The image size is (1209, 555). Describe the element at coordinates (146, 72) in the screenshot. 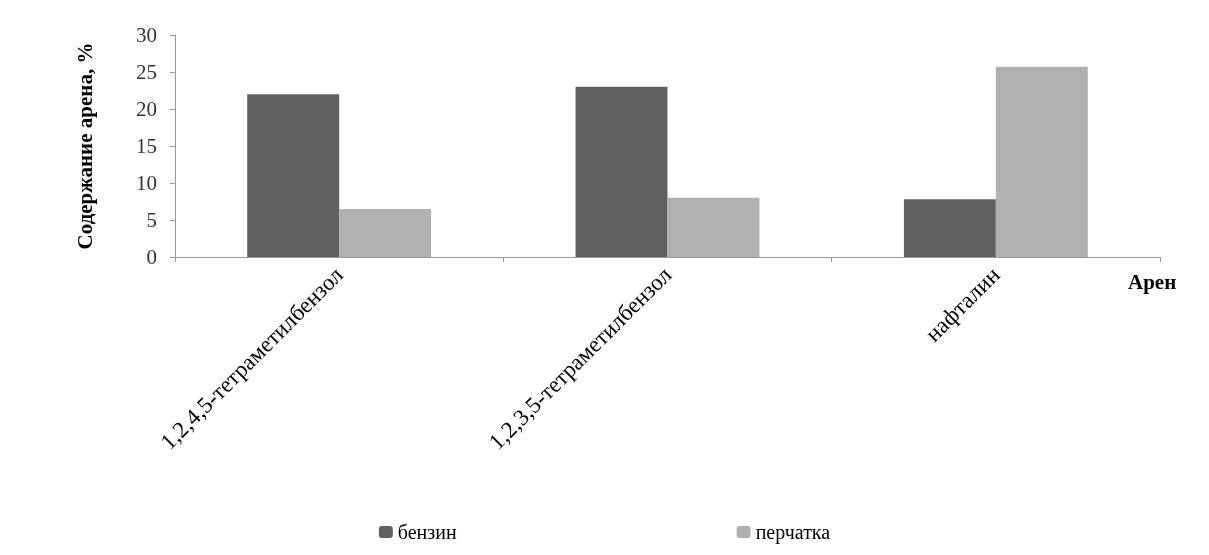

I see `y-tick-label: 25` at that location.